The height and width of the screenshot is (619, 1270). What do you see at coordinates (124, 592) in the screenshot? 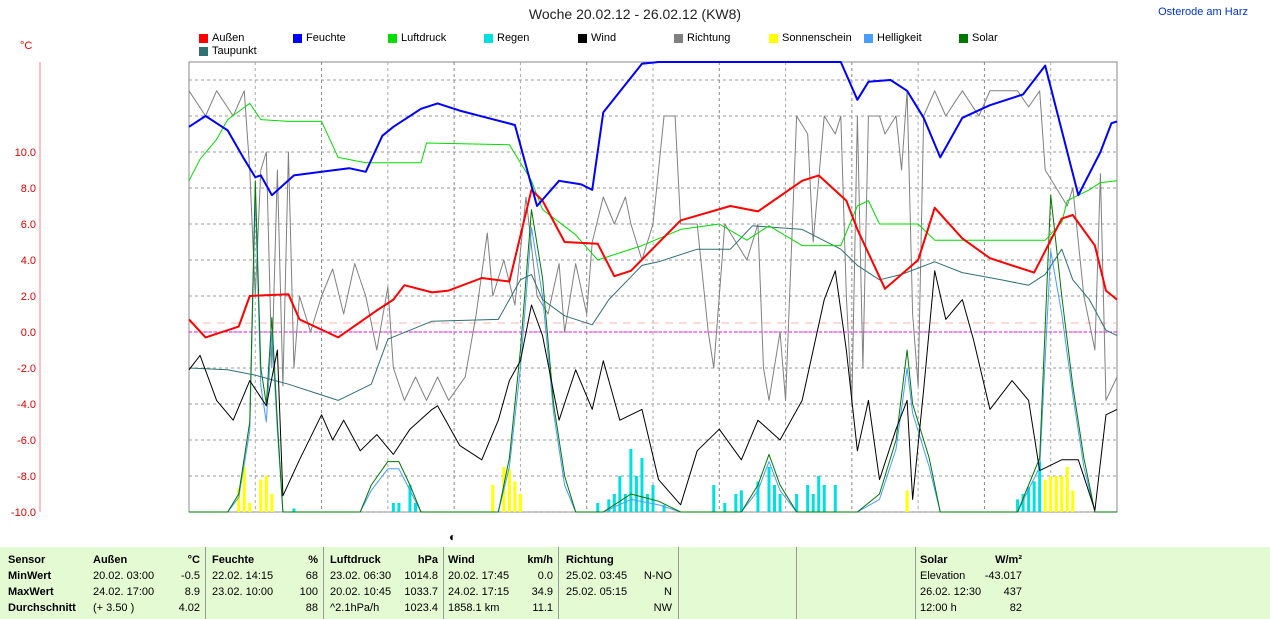
I see `cell-time: 24.02. 17:00` at bounding box center [124, 592].